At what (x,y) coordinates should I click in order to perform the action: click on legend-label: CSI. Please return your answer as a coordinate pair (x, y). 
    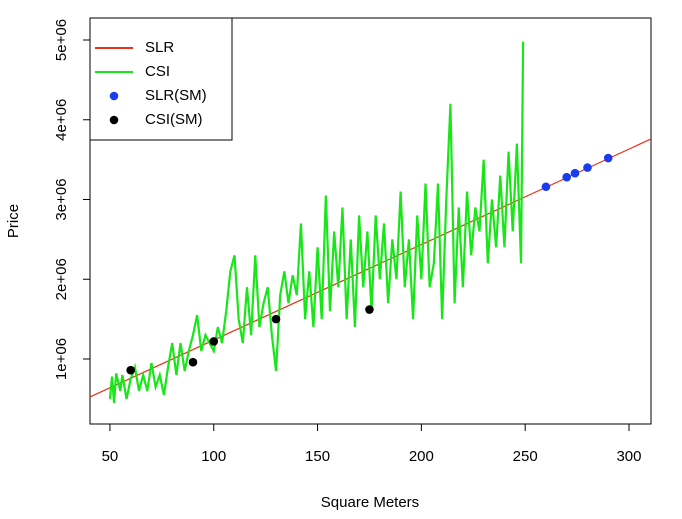
    Looking at the image, I should click on (157, 71).